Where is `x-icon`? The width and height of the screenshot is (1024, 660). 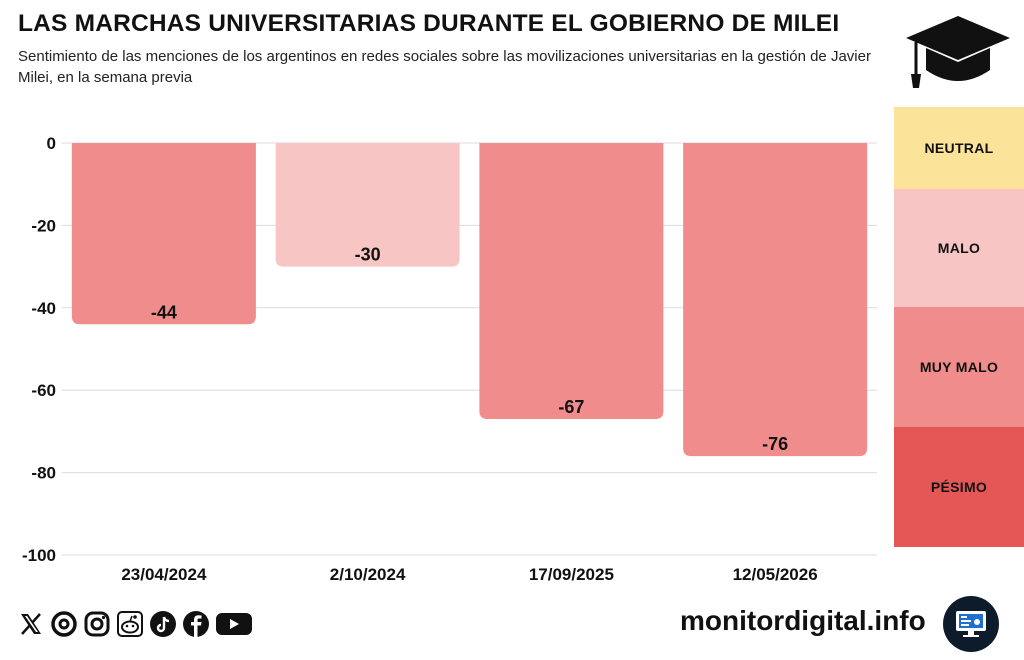 x-icon is located at coordinates (31, 624).